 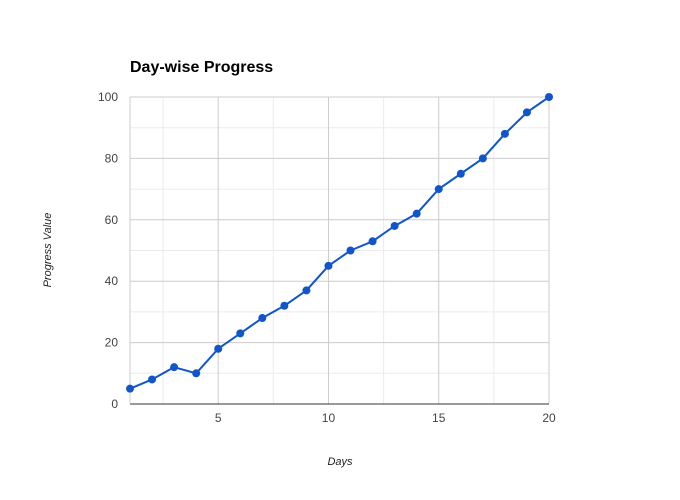 I want to click on x-tick-label: 10, so click(x=329, y=418).